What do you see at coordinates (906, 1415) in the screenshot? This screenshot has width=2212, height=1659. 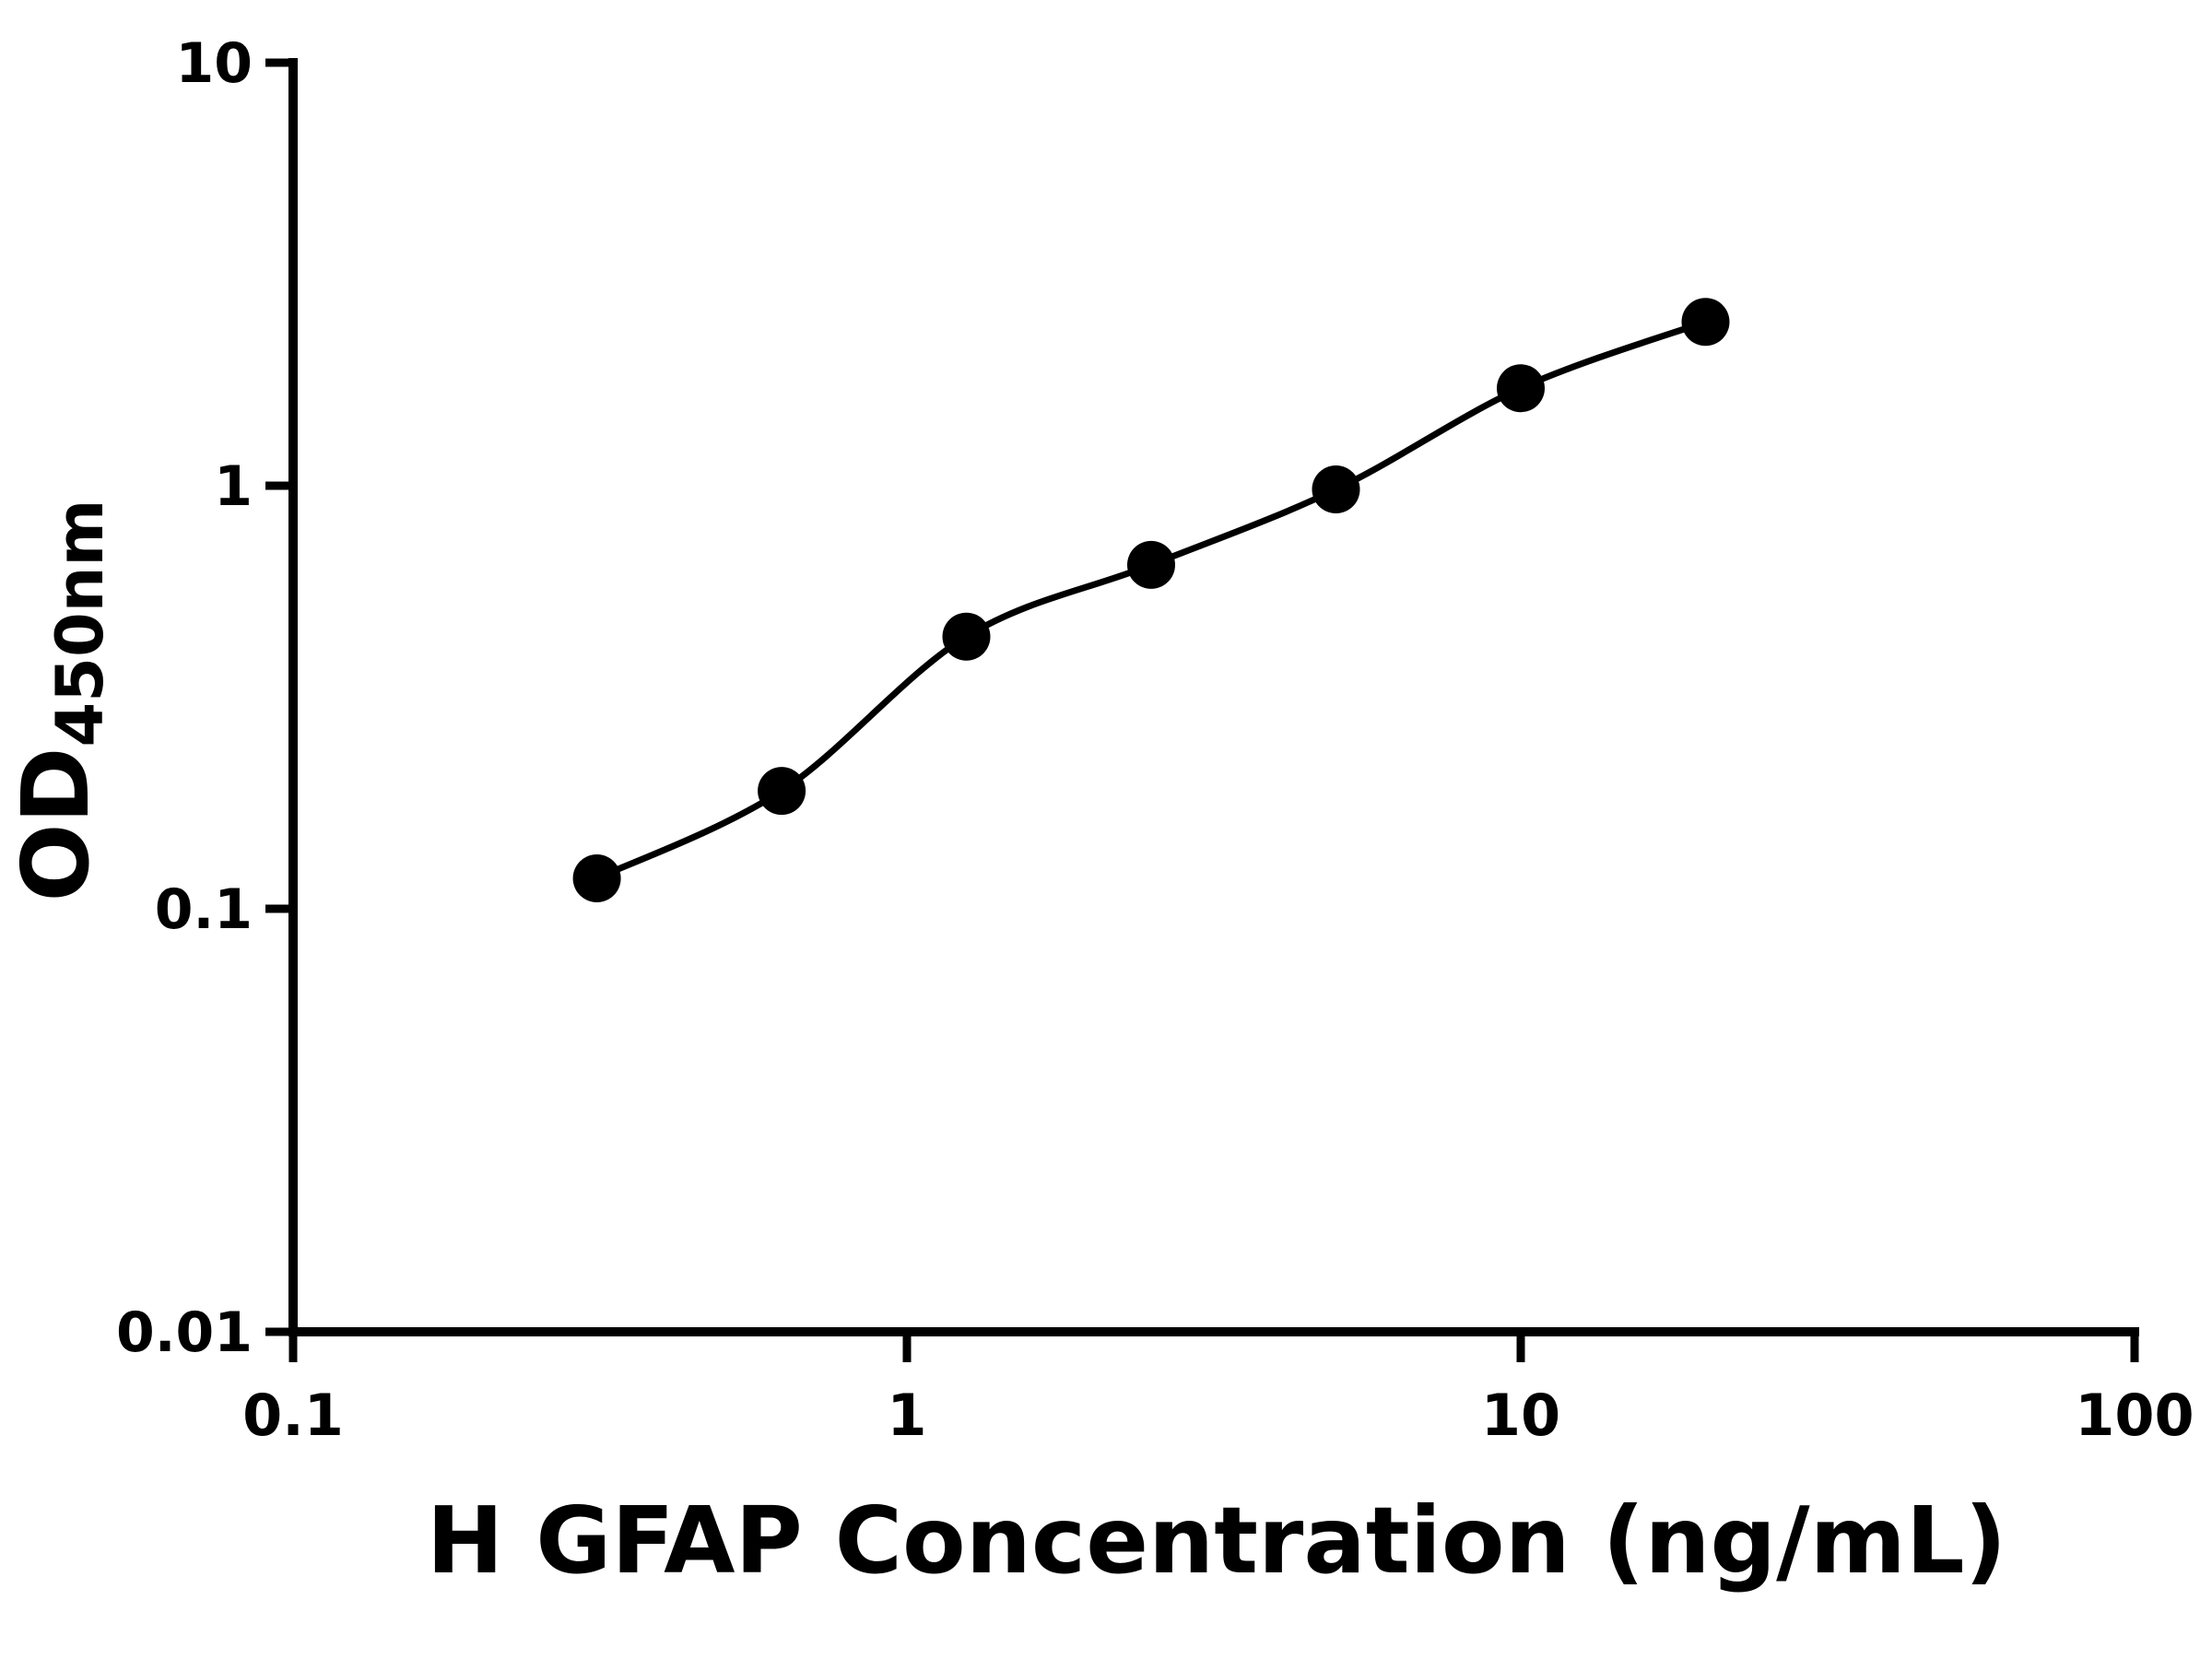 I see `x-tick-label: 1` at bounding box center [906, 1415].